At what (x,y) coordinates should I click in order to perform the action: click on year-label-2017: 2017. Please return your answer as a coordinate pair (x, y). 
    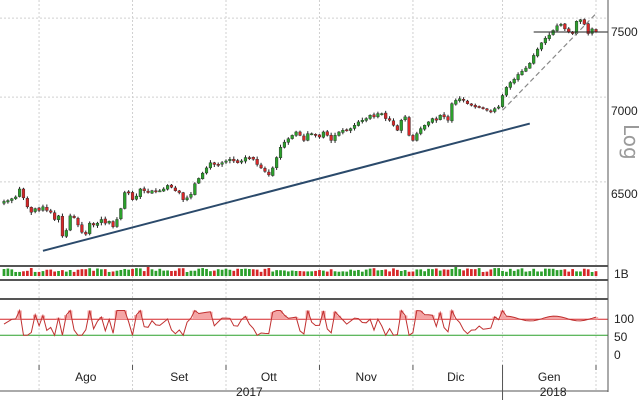
    Looking at the image, I should click on (249, 392).